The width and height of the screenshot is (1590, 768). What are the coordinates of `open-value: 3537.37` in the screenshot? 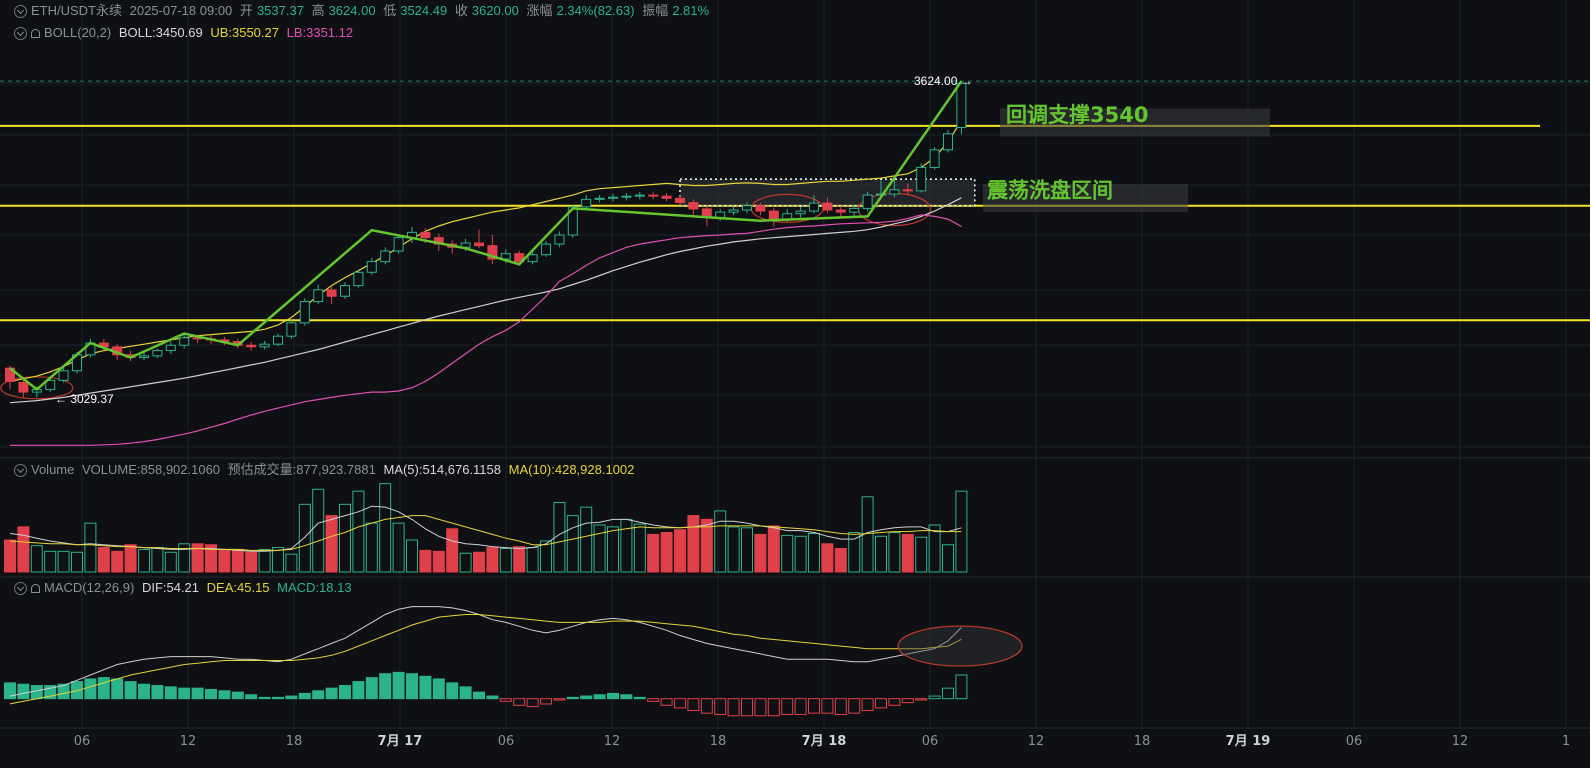 It's located at (280, 10).